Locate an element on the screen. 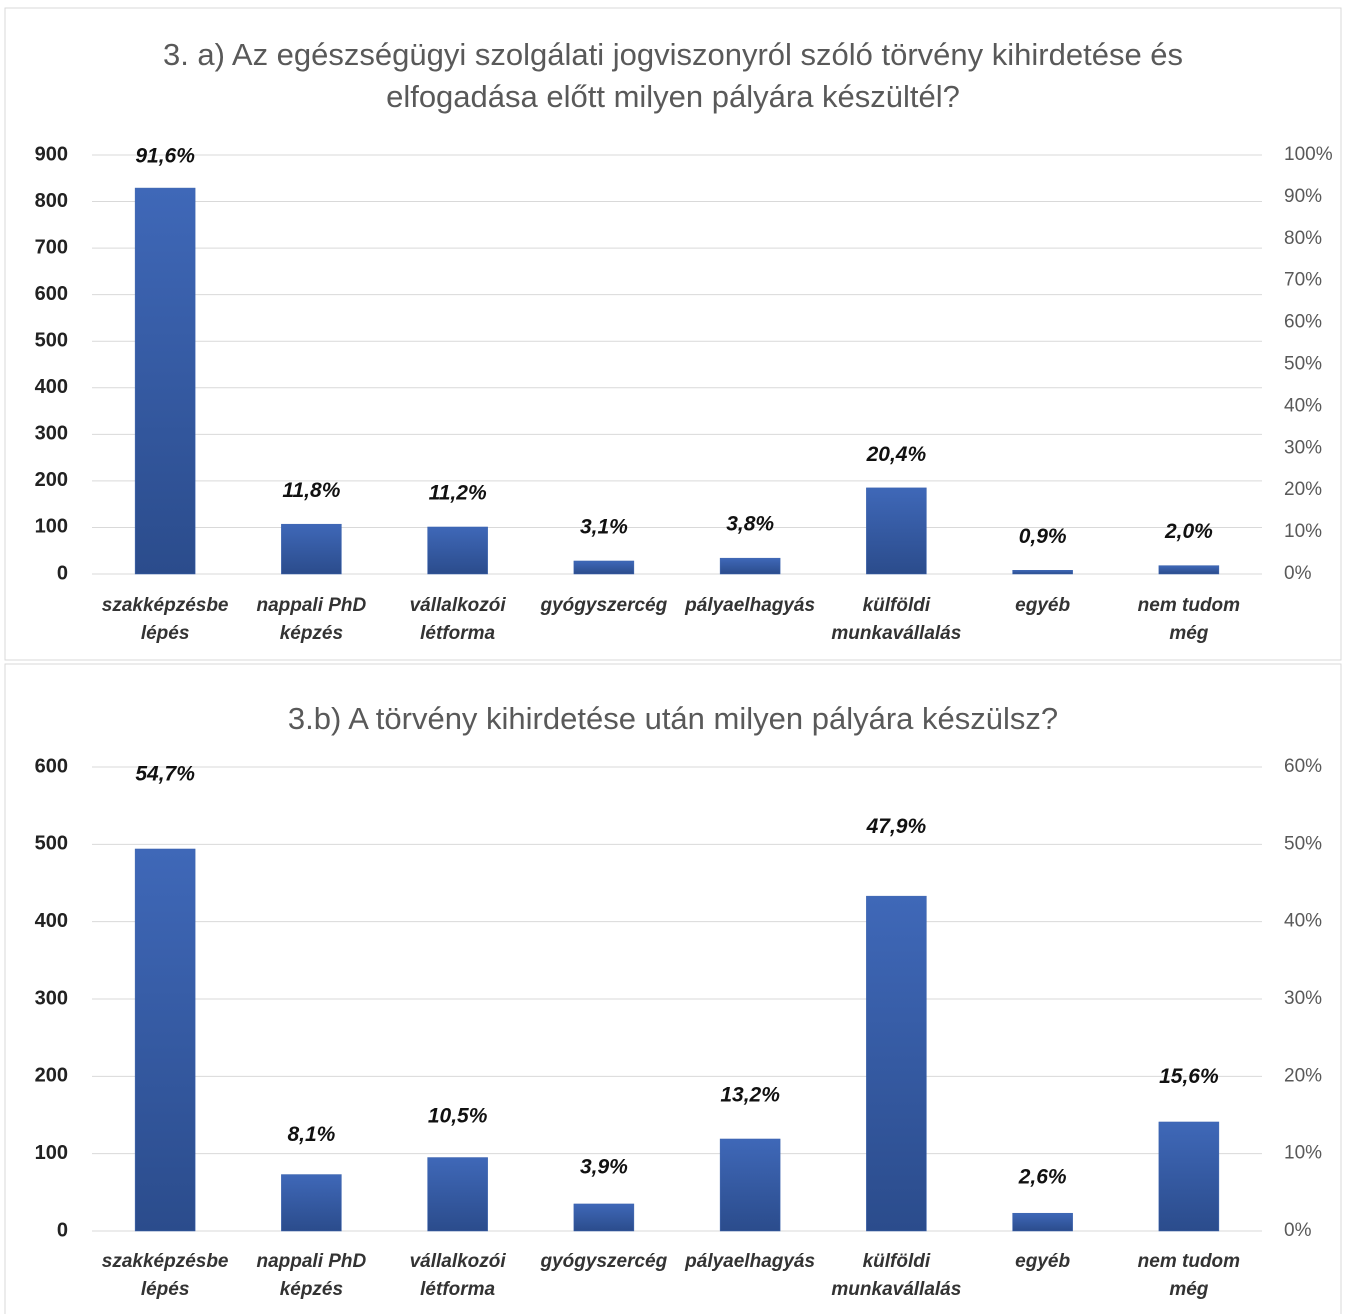 The height and width of the screenshot is (1314, 1346). value-label: 0,9% is located at coordinates (1043, 536).